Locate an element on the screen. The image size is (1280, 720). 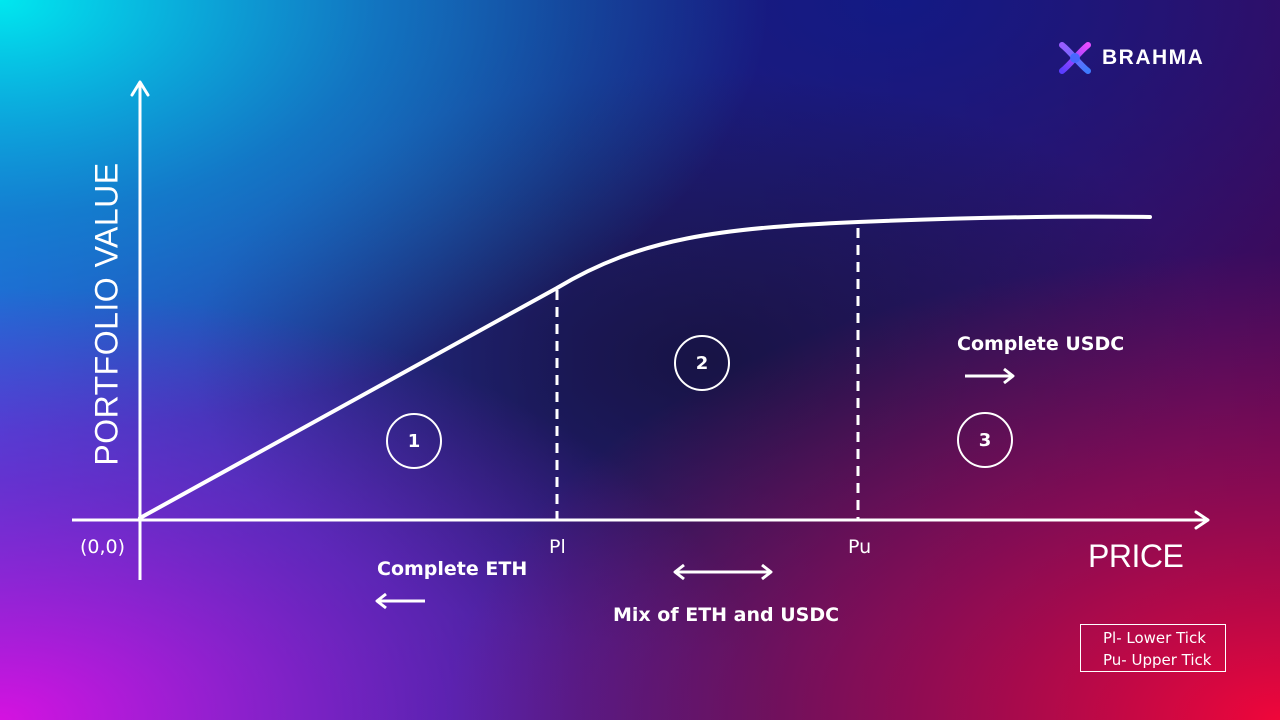
zone-3-badge: 3 is located at coordinates (985, 440).